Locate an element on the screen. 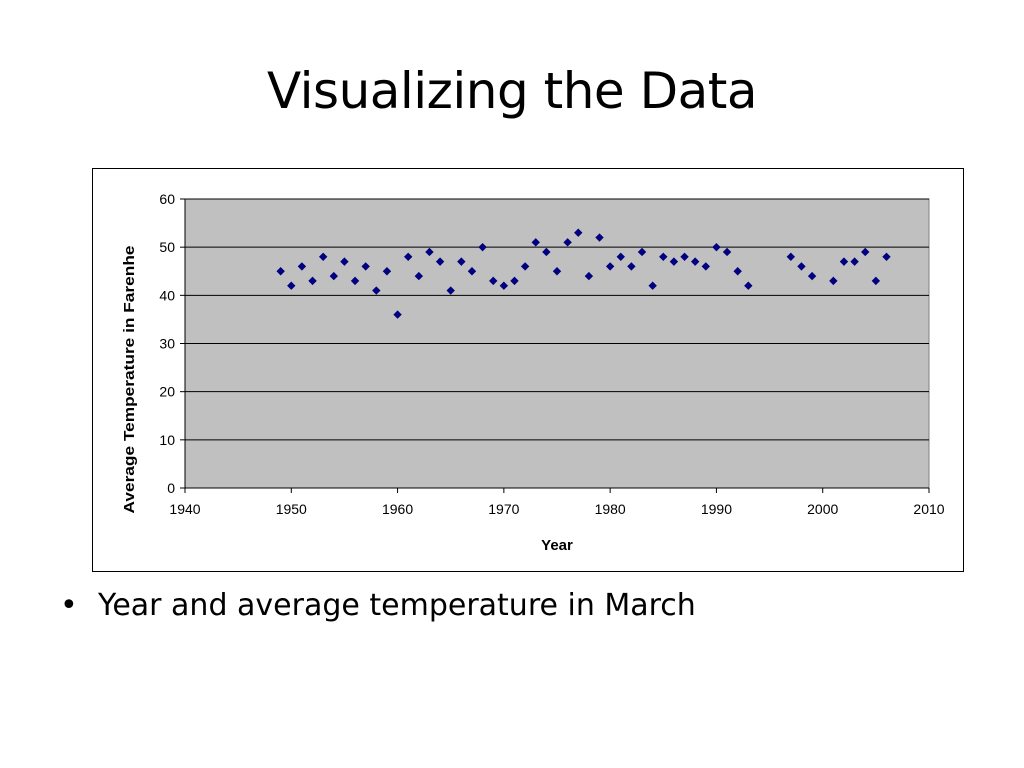  y-tick-label-60: 60 is located at coordinates (167, 199).